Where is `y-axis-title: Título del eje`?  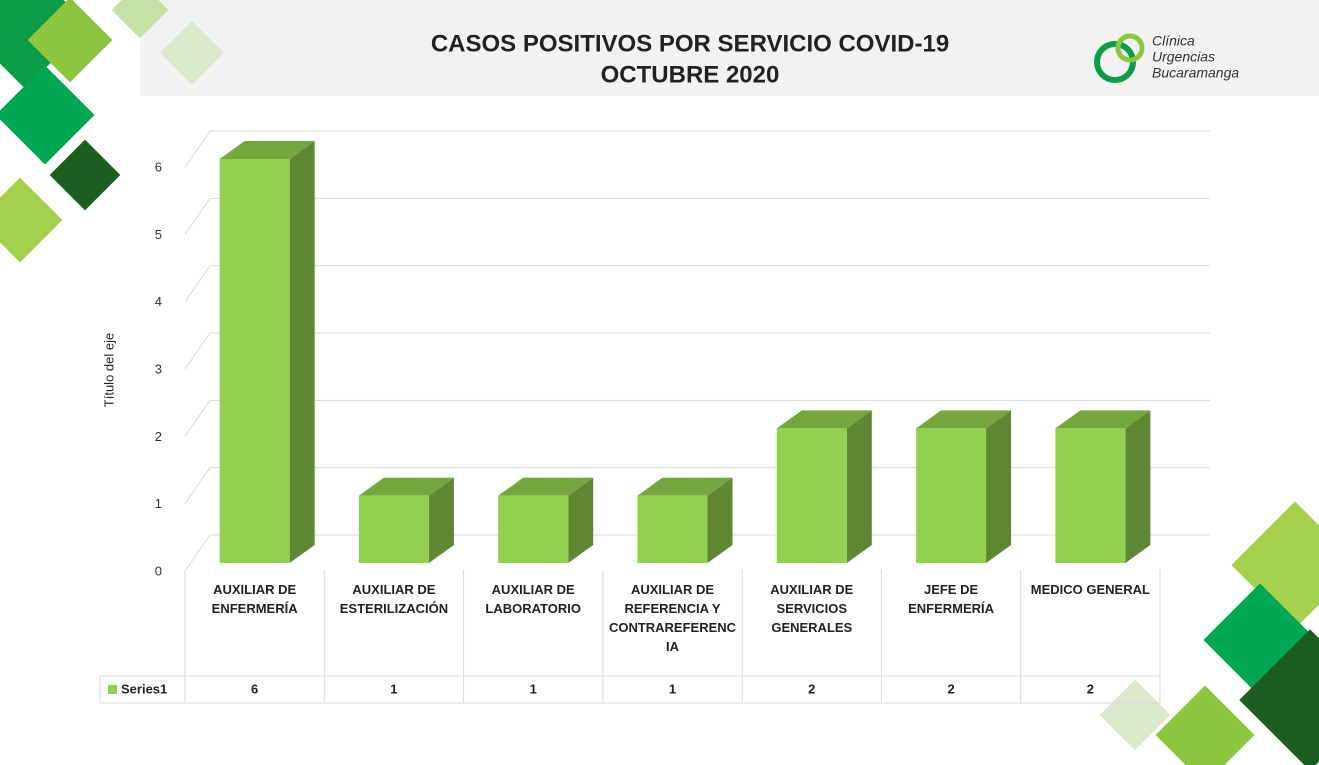
y-axis-title: Título del eje is located at coordinates (108, 370).